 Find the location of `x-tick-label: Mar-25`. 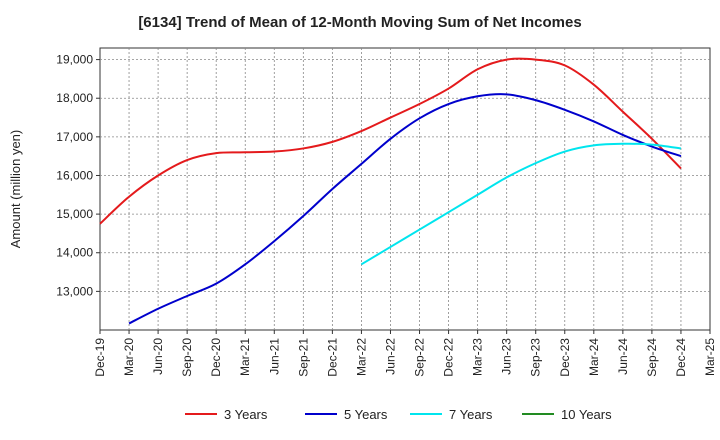

x-tick-label: Mar-25 is located at coordinates (710, 357).